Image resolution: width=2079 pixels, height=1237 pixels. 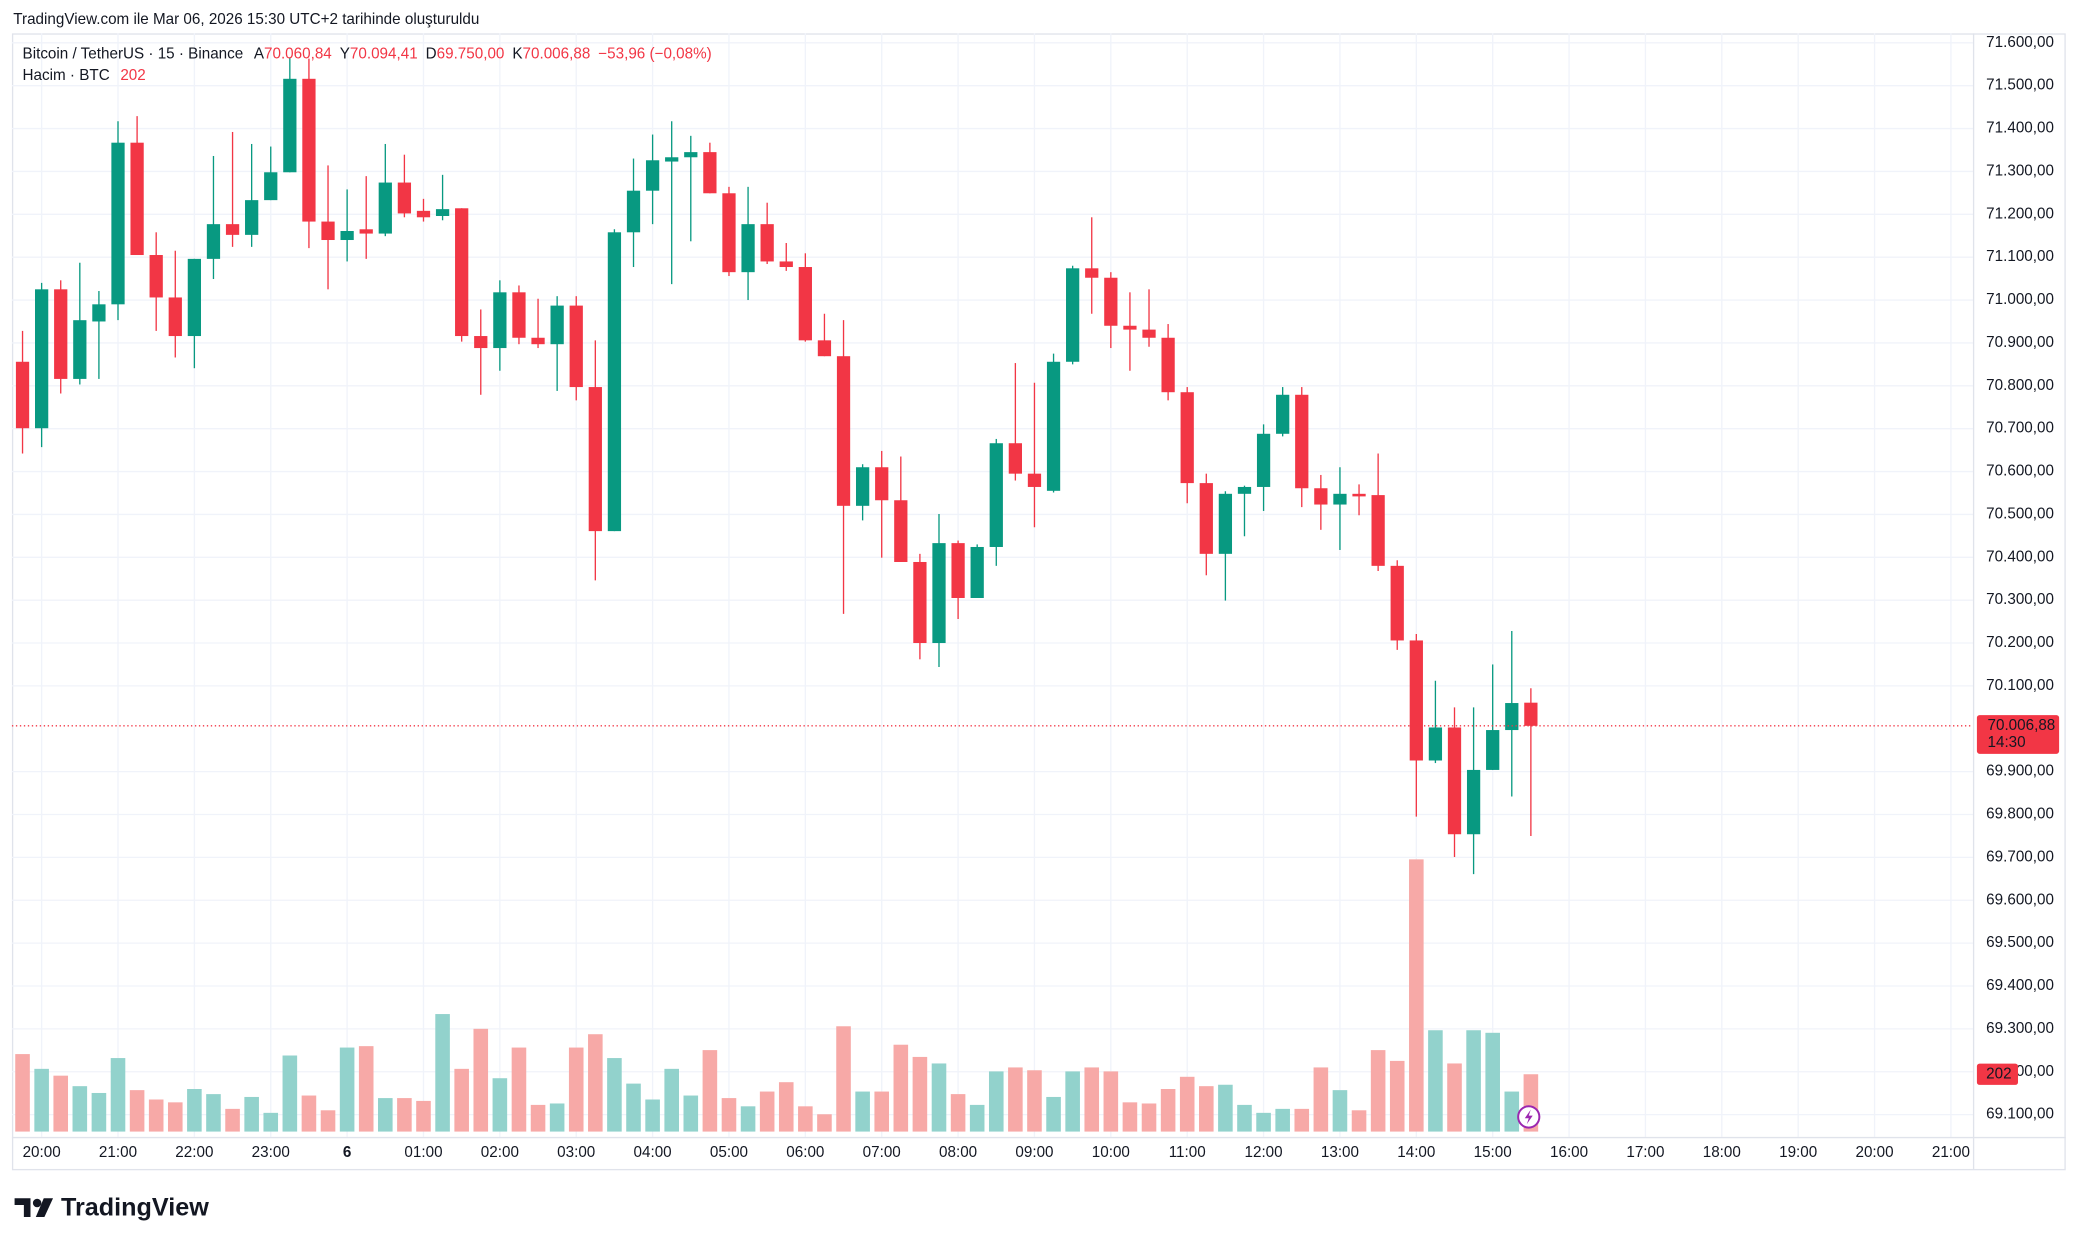 I want to click on y-tick-label: 69.700,00, so click(x=2020, y=856).